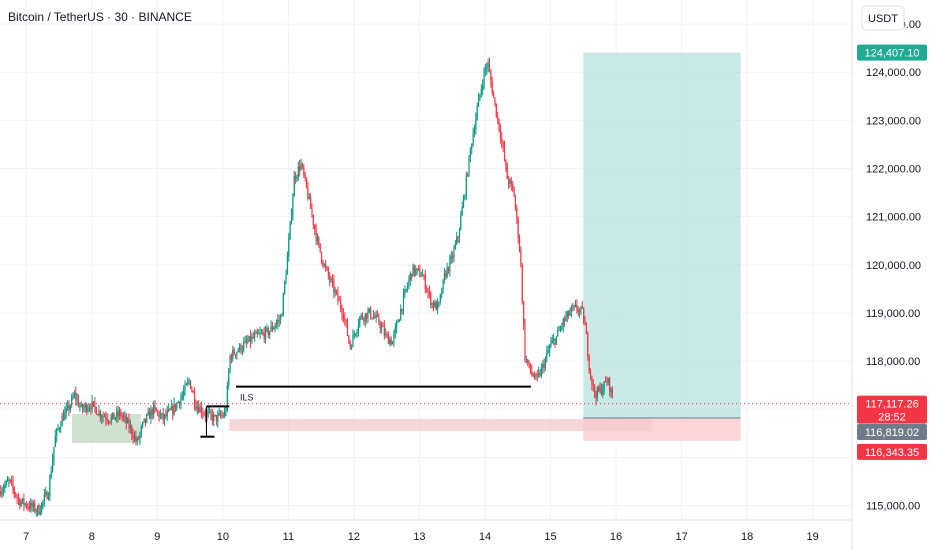 The width and height of the screenshot is (932, 550). What do you see at coordinates (419, 537) in the screenshot?
I see `time-tick-label: 13` at bounding box center [419, 537].